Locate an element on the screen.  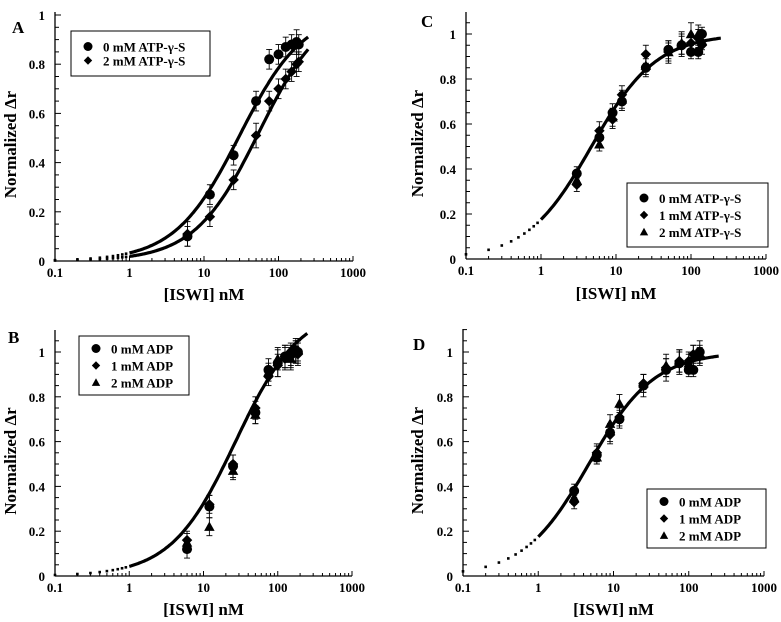
legend: 0 mM ATP-γ-S2 mM ATP-γ-S is located at coordinates (140, 53).